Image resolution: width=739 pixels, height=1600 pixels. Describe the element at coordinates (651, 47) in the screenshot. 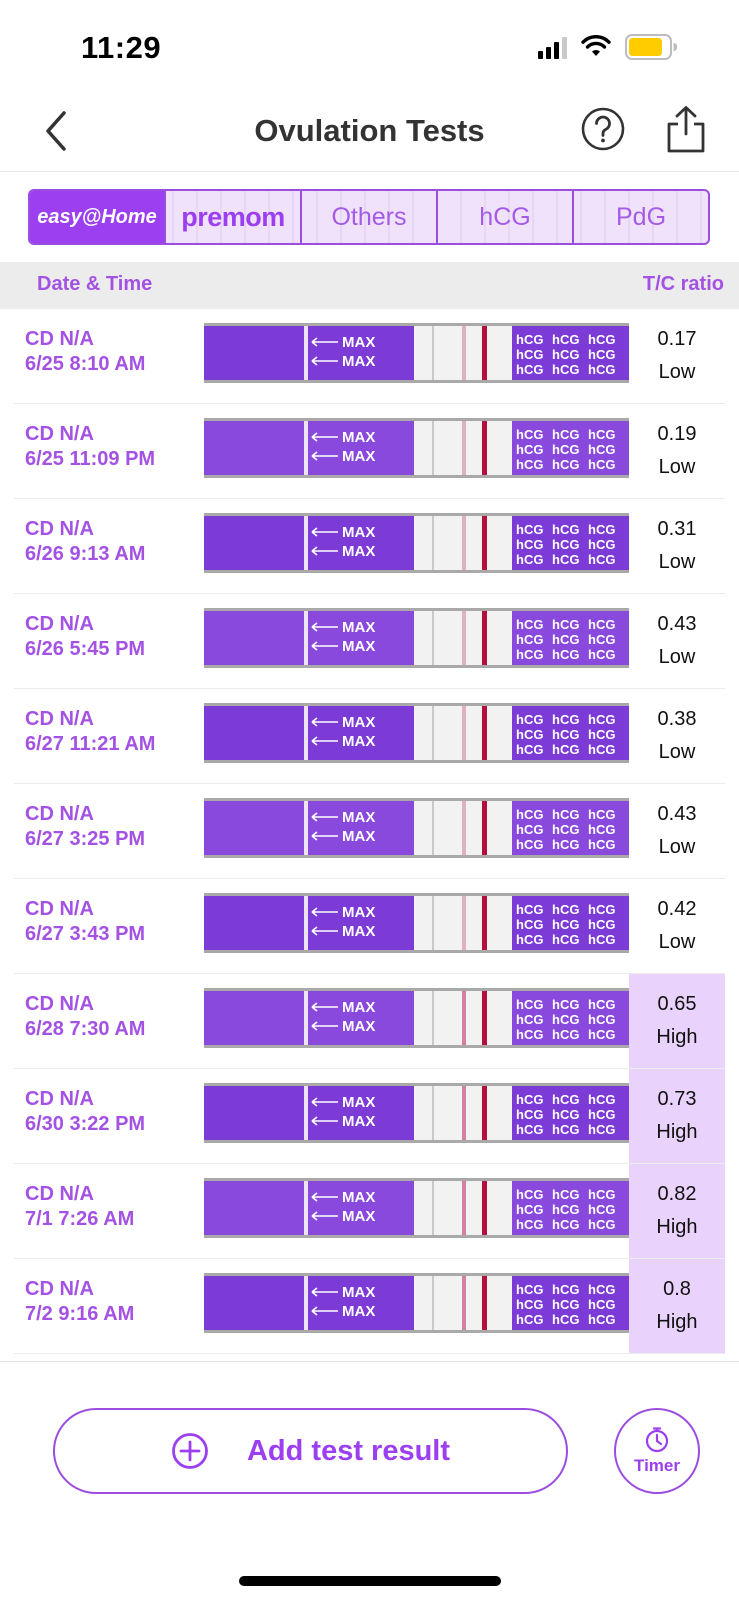

I see `battery-icon` at that location.